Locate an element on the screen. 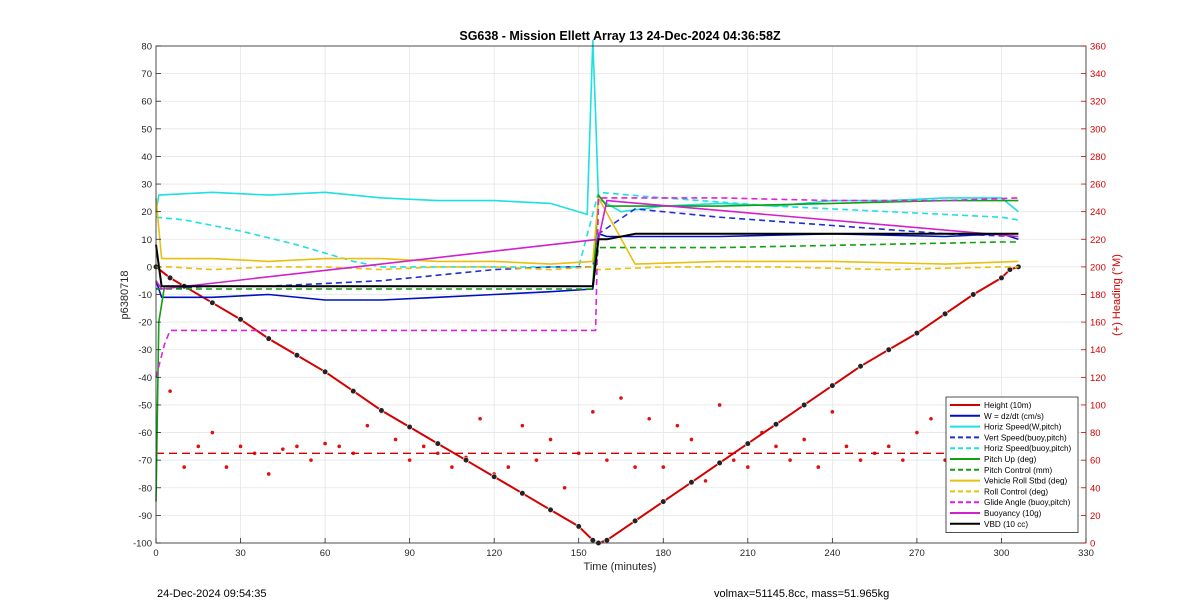 The height and width of the screenshot is (611, 1200). y-left-tick-label: -100 is located at coordinates (142, 544).